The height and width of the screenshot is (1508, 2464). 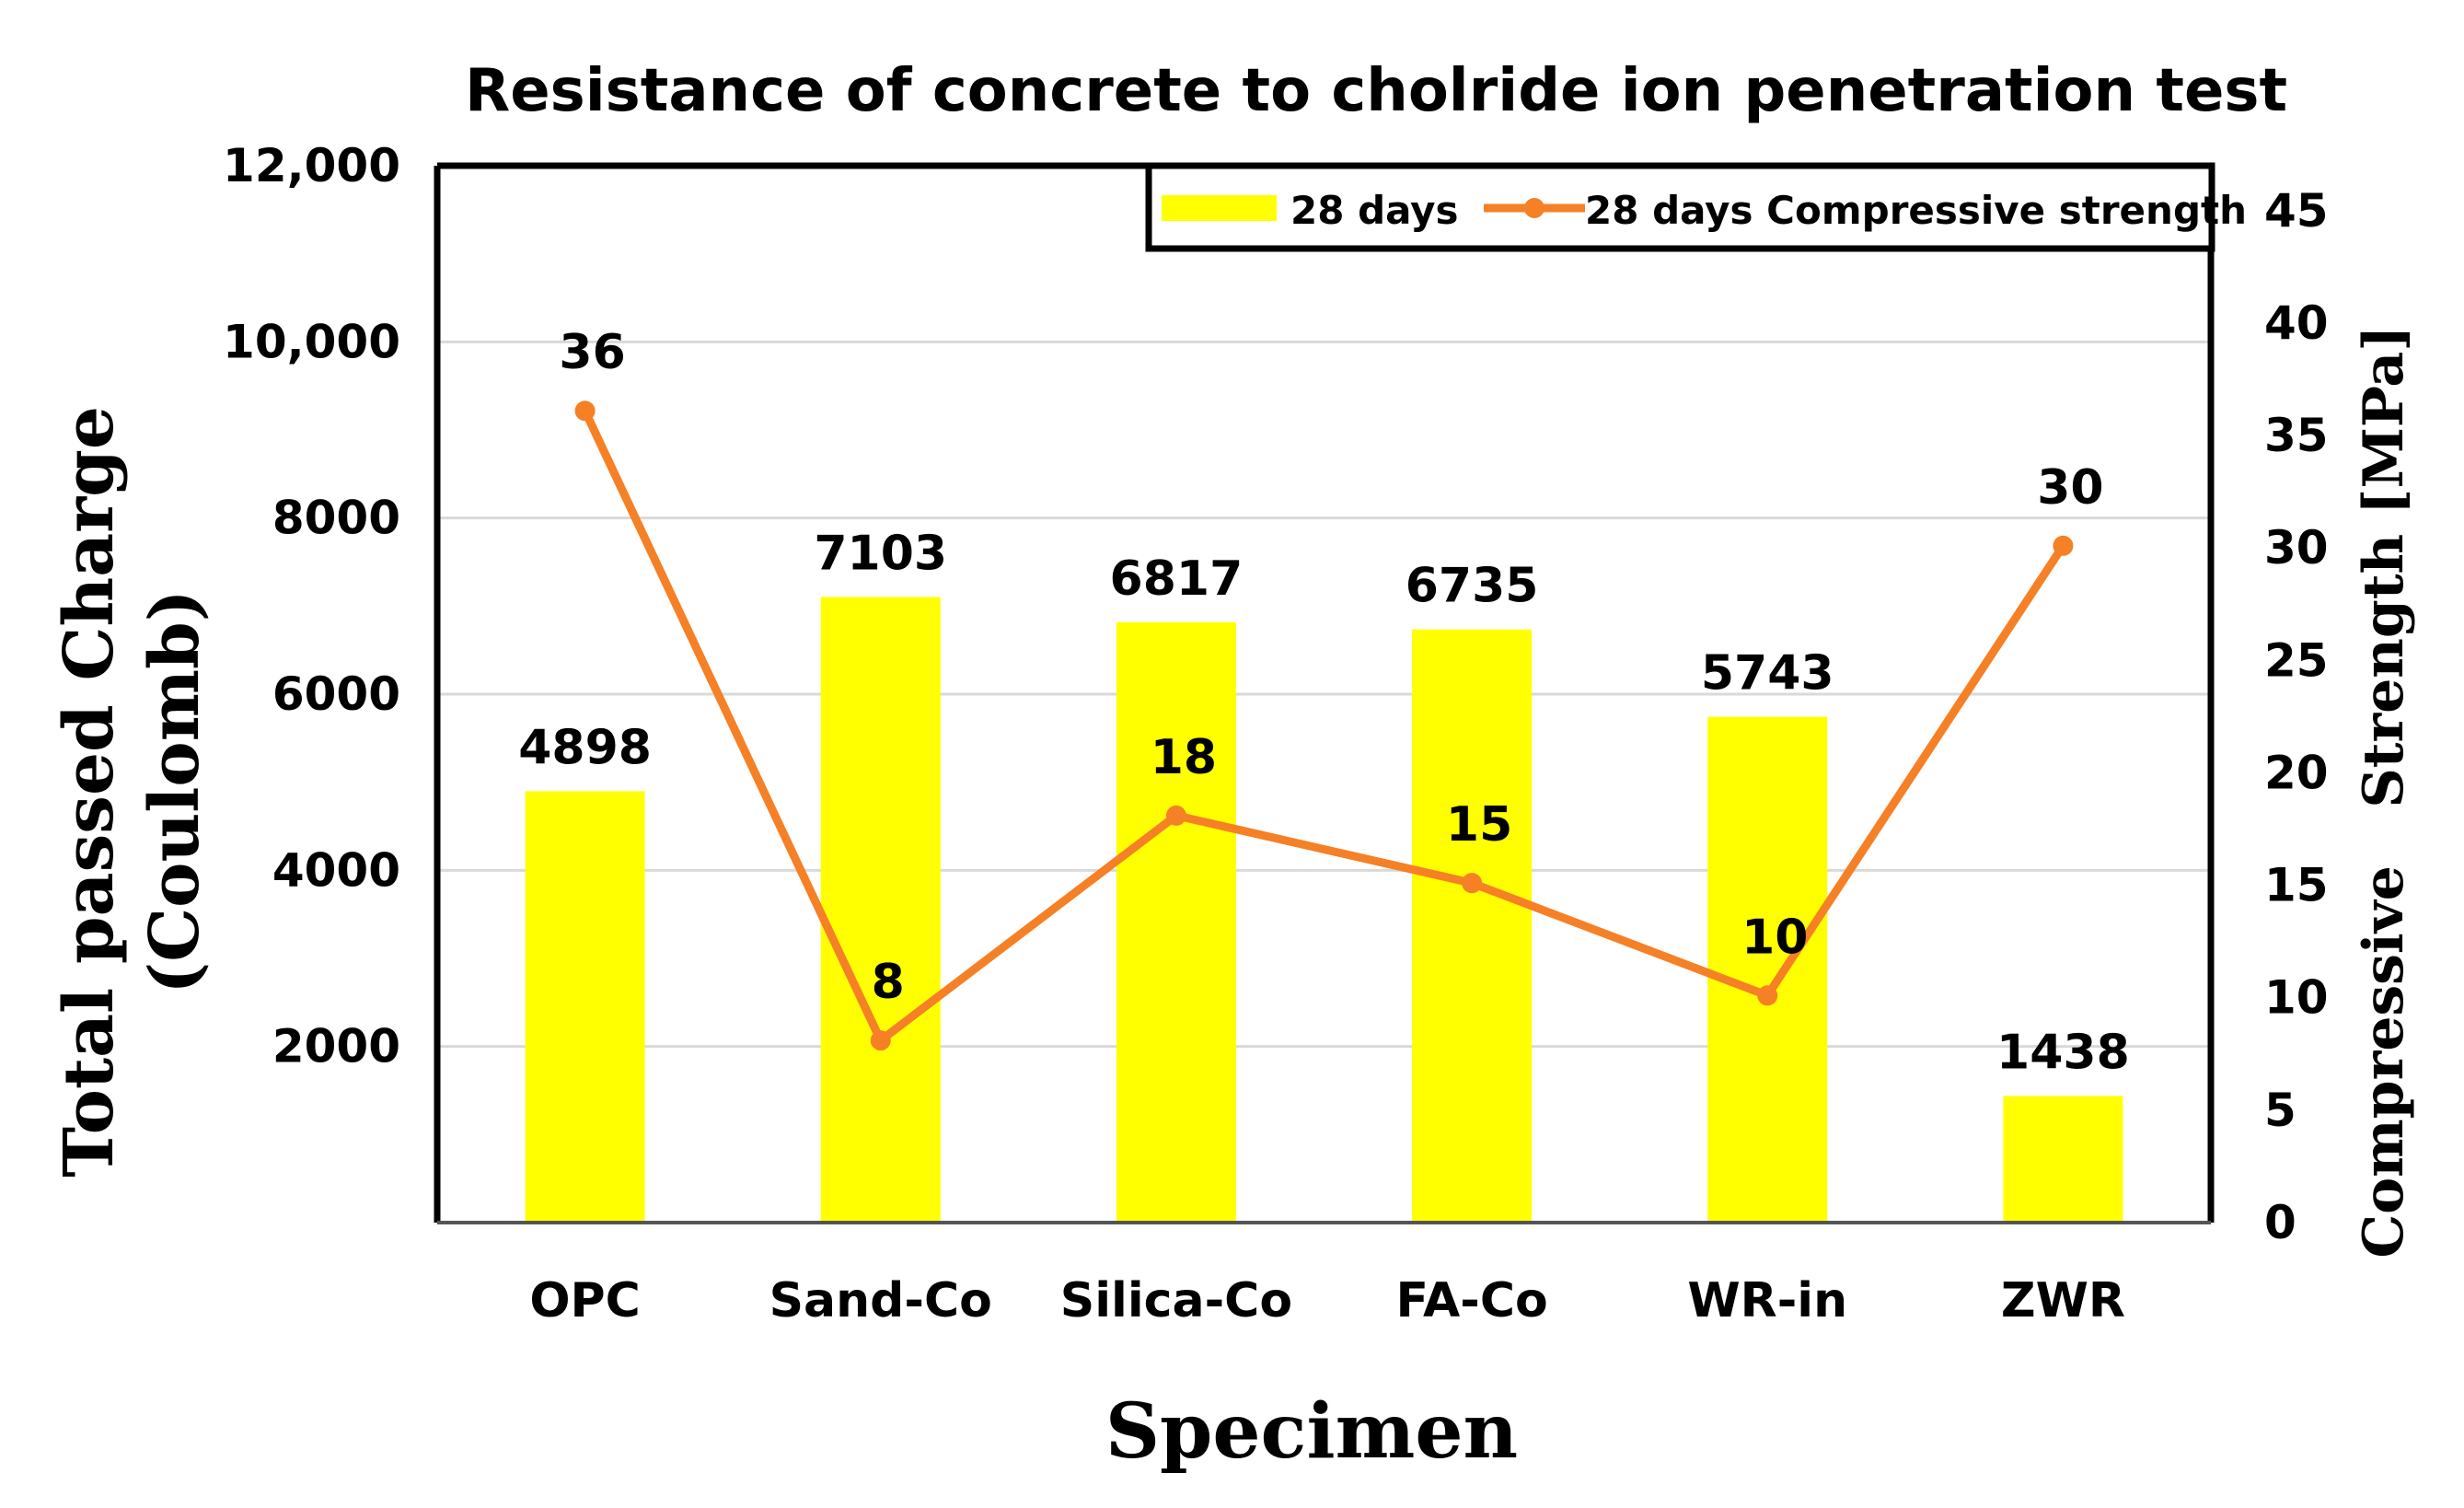 What do you see at coordinates (585, 1007) in the screenshot?
I see `bar-OPC` at bounding box center [585, 1007].